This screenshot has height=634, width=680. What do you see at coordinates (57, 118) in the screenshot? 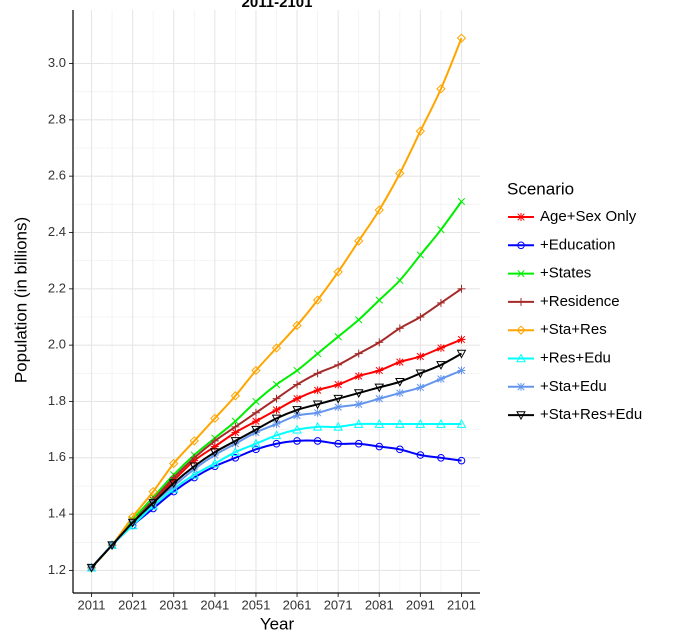
I see `y-tick-label: 2.8` at bounding box center [57, 118].